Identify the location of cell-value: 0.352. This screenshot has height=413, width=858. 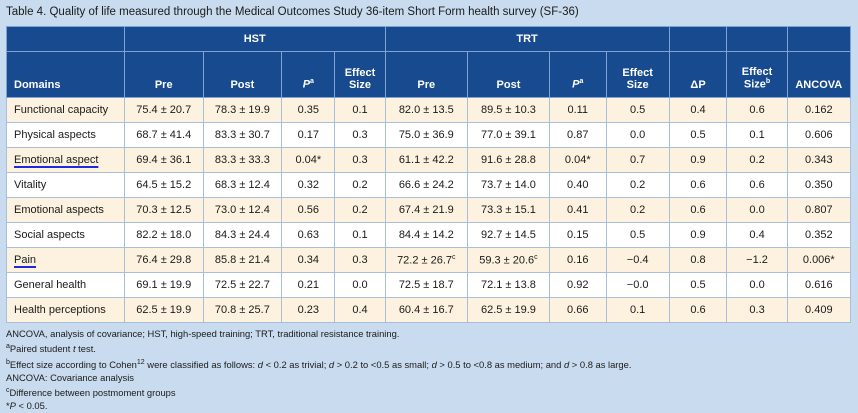
(819, 235).